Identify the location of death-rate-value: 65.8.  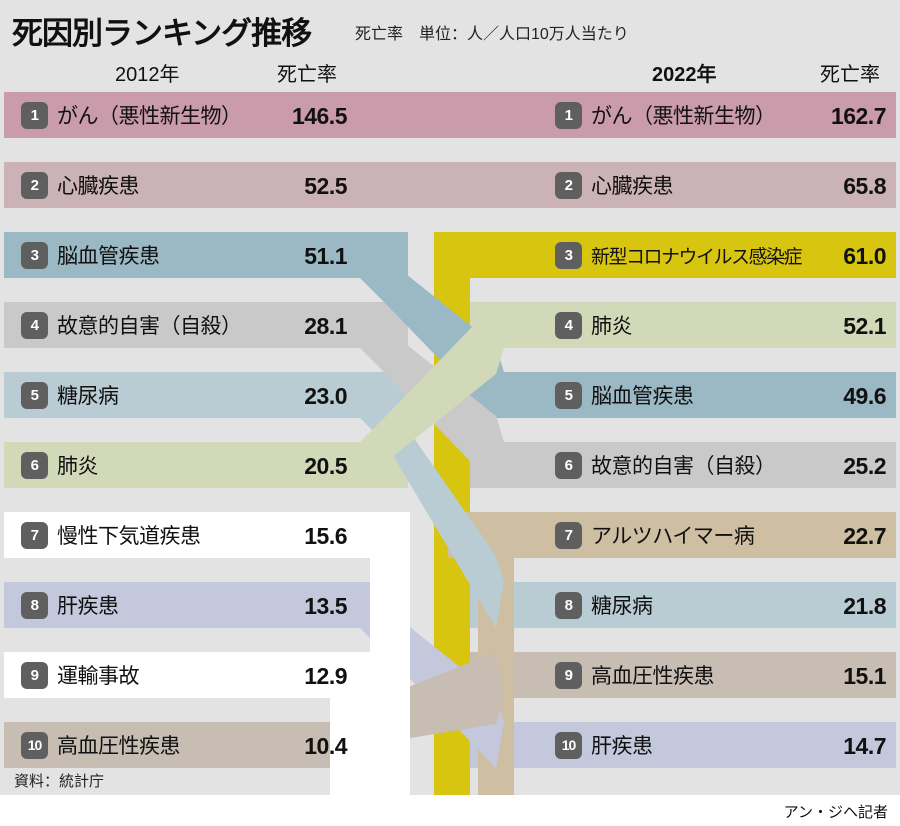
(864, 186).